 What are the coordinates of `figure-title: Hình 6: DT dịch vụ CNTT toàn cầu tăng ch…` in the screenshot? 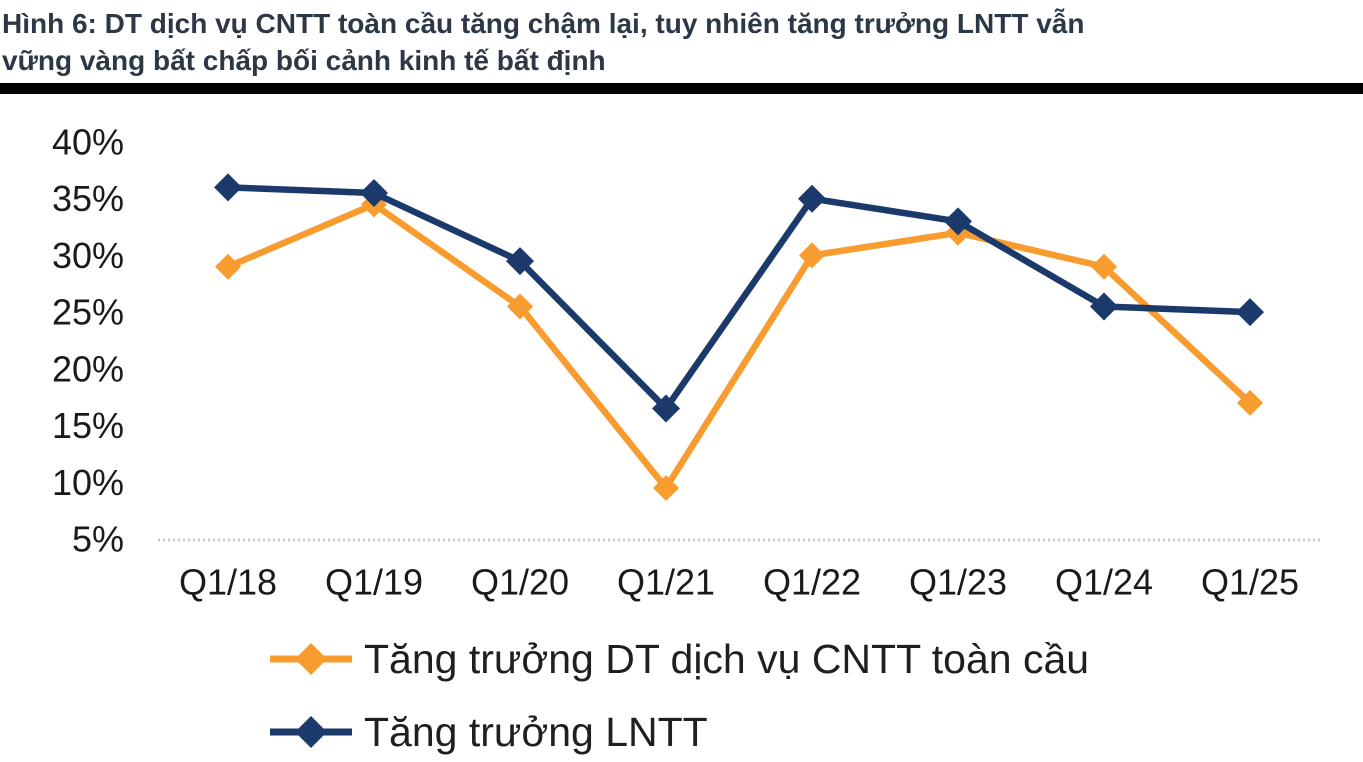 It's located at (681, 39).